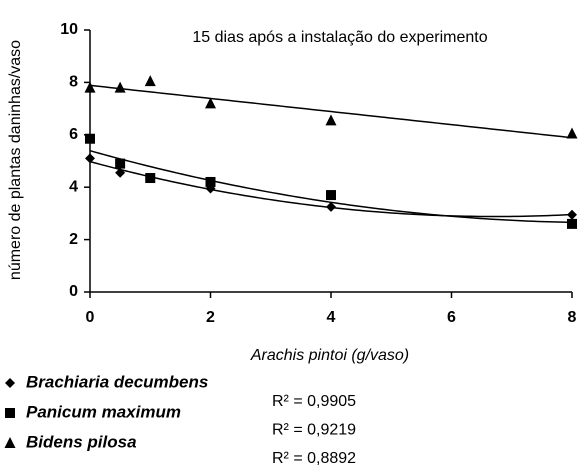 The image size is (581, 476). I want to click on y-tick-label: 2, so click(73, 239).